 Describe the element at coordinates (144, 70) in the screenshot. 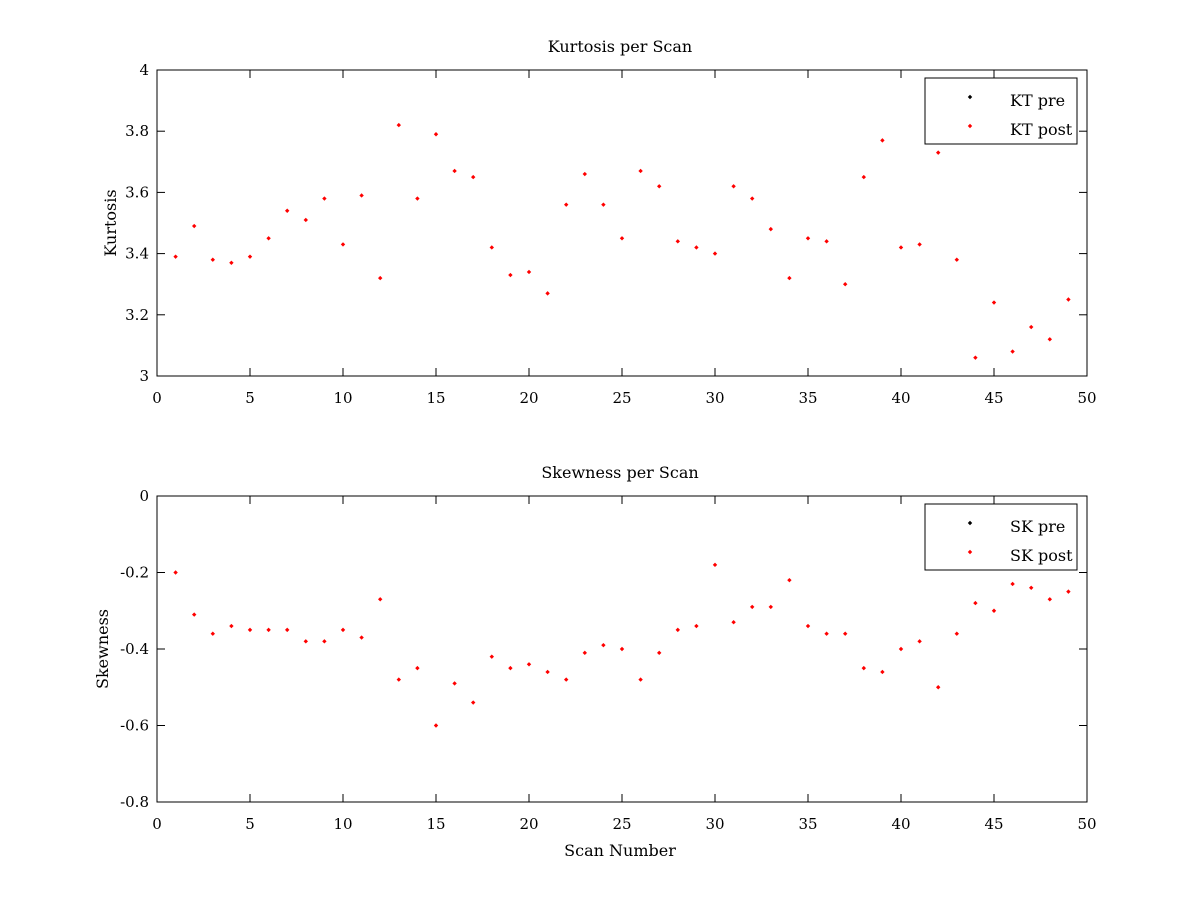

I see `kurtosis-y-tick-label: 4` at that location.